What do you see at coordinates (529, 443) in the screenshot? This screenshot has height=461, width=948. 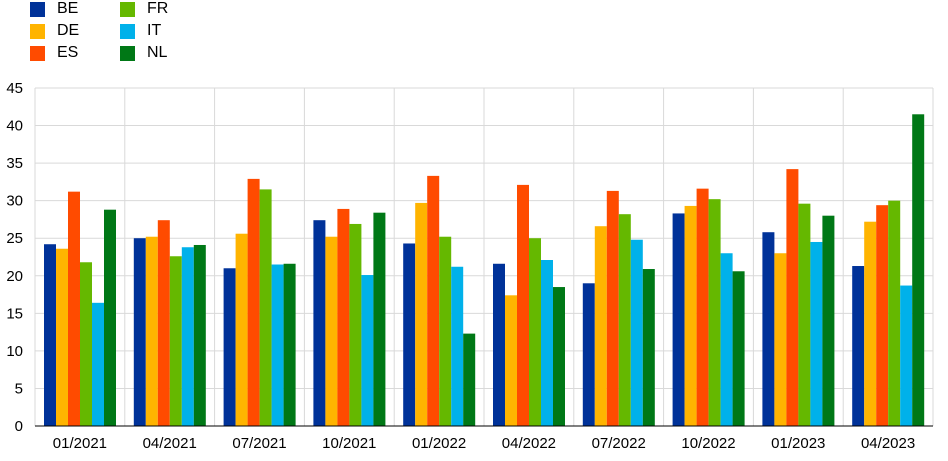 I see `x-tick-label: 04/2022` at bounding box center [529, 443].